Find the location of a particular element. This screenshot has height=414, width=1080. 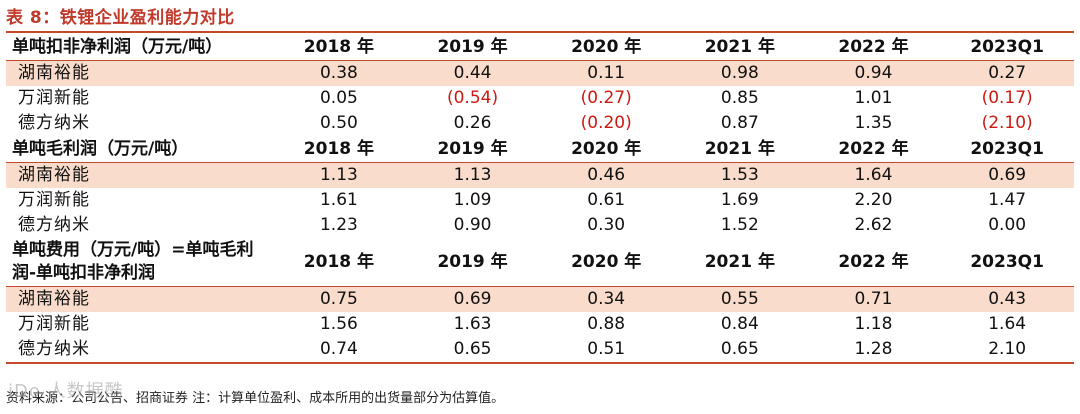

value-cell: 0.38 is located at coordinates (339, 73).